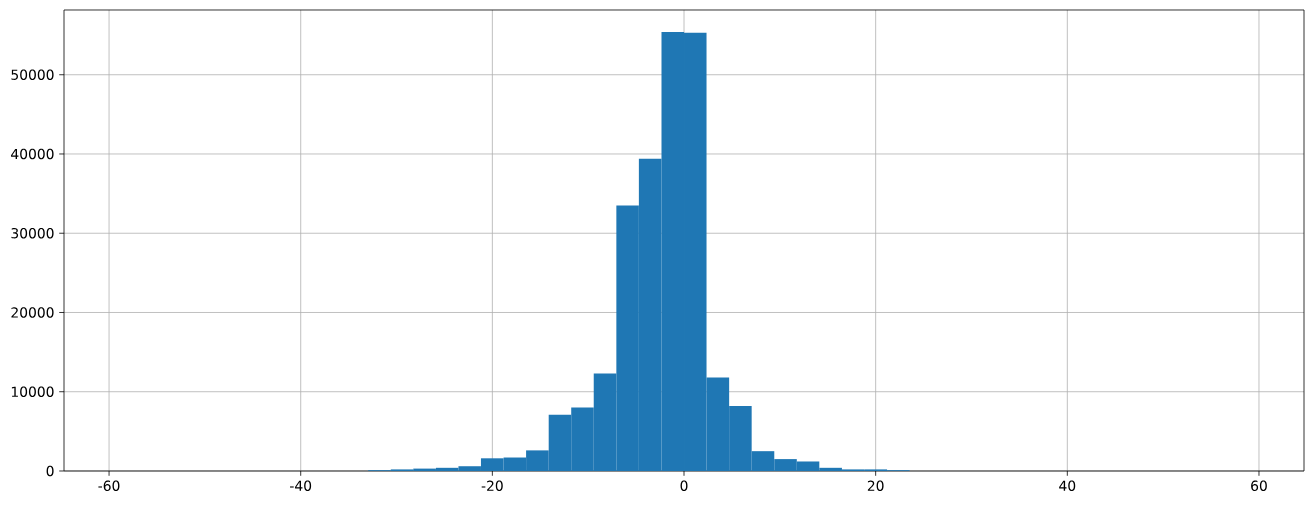 The height and width of the screenshot is (505, 1313). Describe the element at coordinates (1067, 485) in the screenshot. I see `x-tick-label: 40` at that location.